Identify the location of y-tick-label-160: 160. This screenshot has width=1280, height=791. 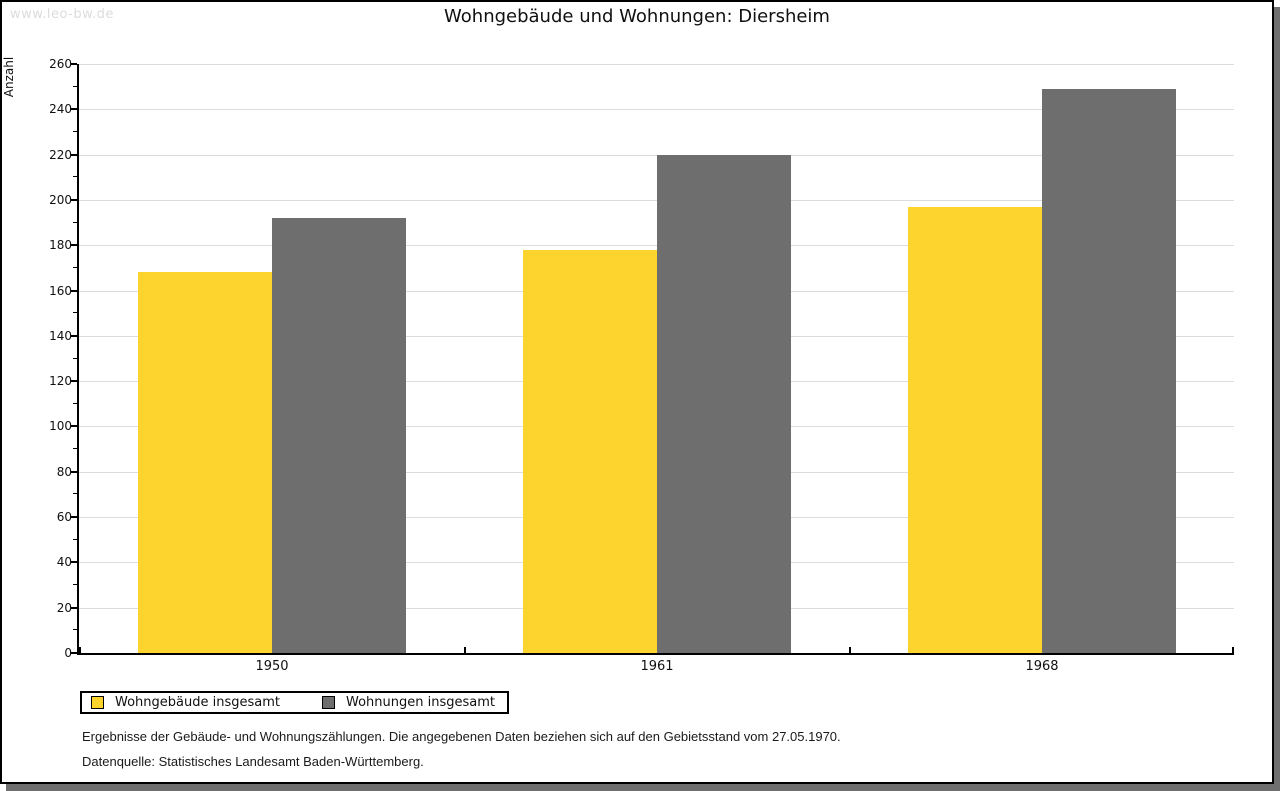
(60, 291).